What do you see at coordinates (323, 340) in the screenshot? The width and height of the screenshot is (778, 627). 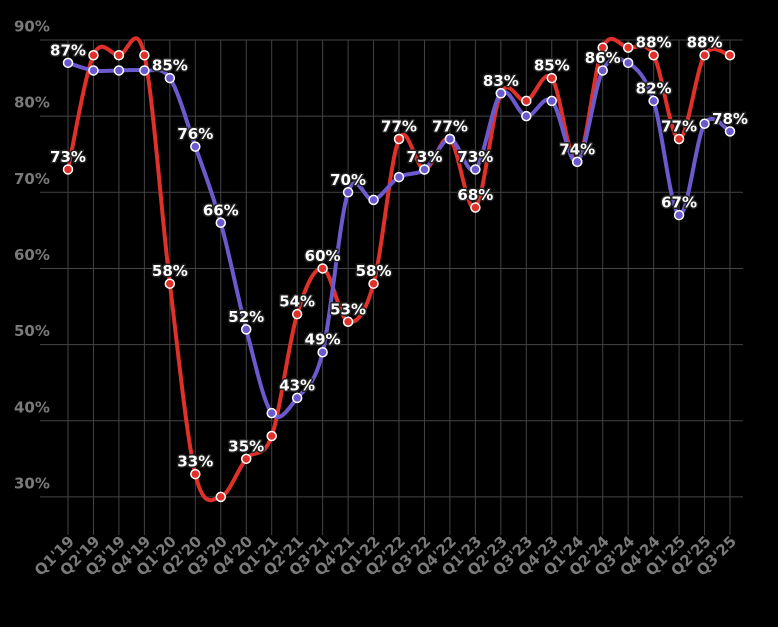 I see `data-label: 49%` at bounding box center [323, 340].